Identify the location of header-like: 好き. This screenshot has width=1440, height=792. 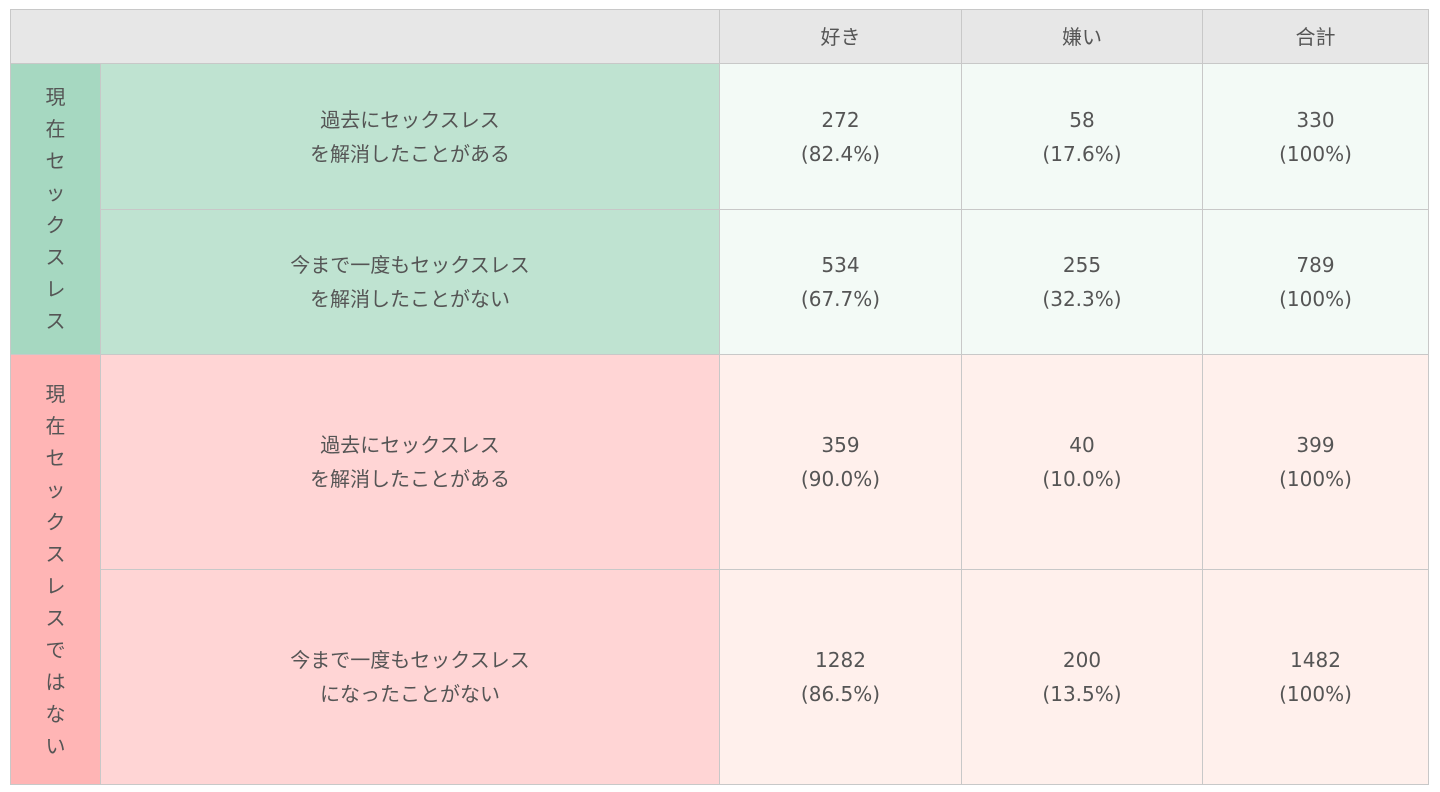
(840, 36).